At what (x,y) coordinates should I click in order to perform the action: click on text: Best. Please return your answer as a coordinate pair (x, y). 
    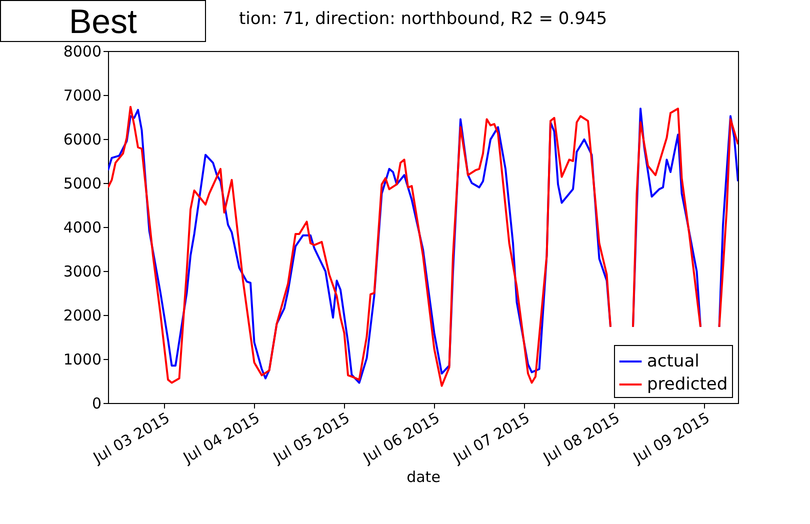
    Looking at the image, I should click on (103, 21).